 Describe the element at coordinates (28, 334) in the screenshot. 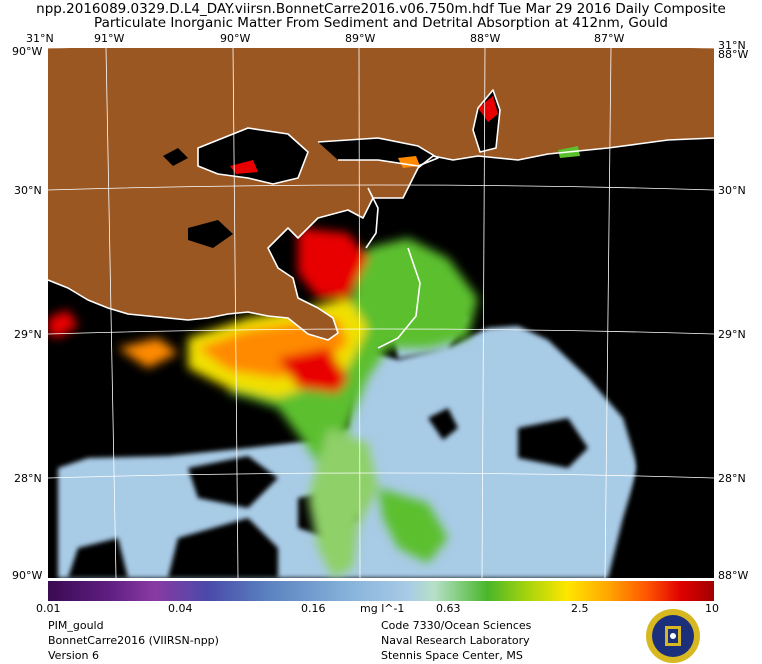

I see `lat-label-29n-left: 29°N` at that location.